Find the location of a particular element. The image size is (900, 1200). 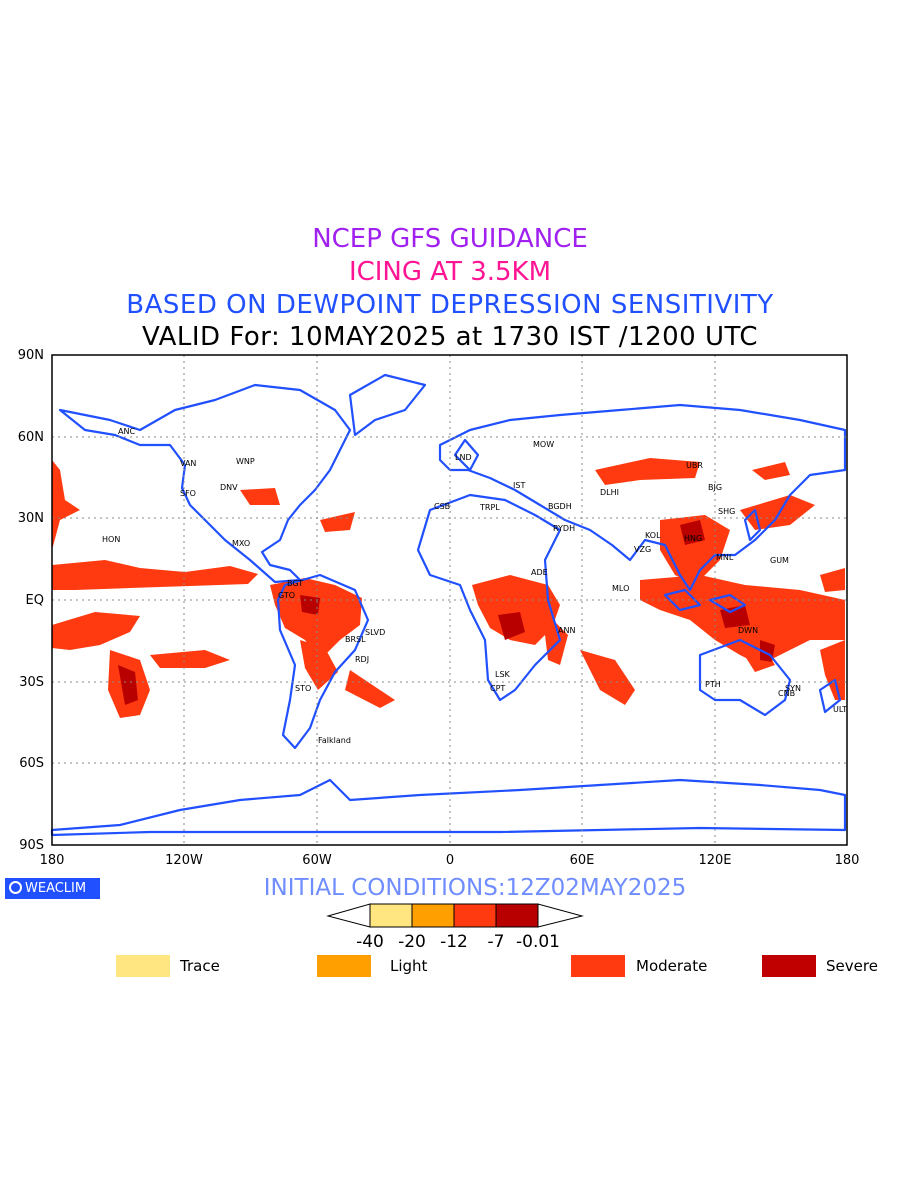

station-label: VAN is located at coordinates (188, 463).